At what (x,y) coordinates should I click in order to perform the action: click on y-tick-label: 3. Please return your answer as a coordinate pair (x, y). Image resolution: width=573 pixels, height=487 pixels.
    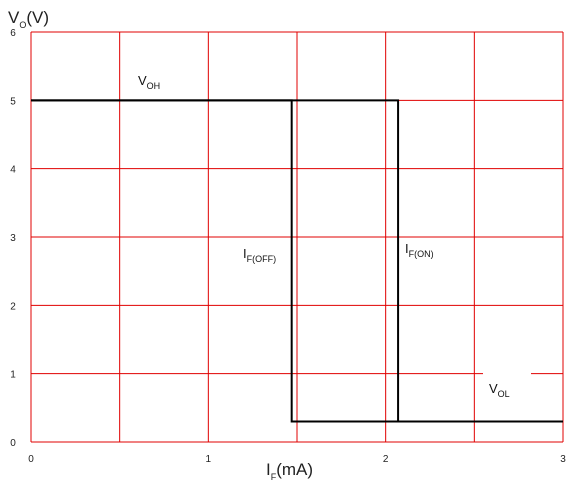
    Looking at the image, I should click on (13, 238).